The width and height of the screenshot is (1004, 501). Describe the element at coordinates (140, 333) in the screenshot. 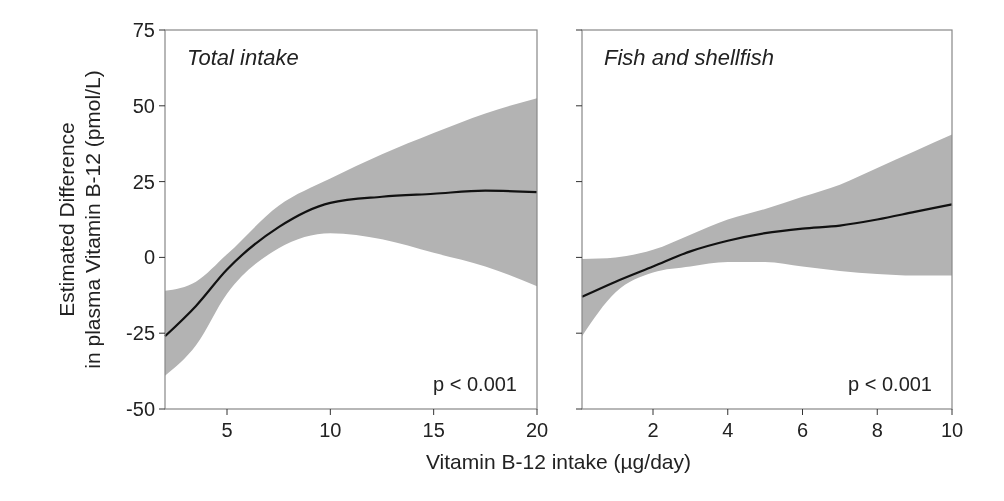

I see `y-tick-label: -25` at that location.